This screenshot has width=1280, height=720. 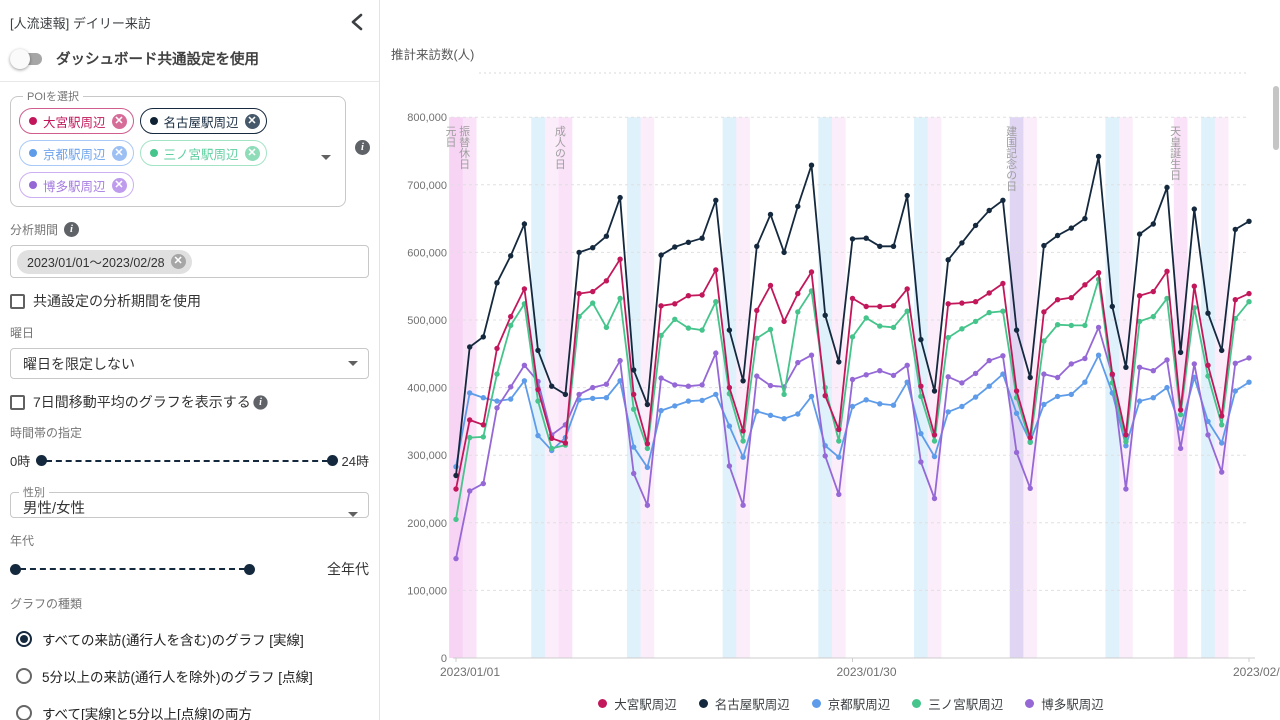 What do you see at coordinates (260, 402) in the screenshot?
I see `moving-average-info-icon: i` at bounding box center [260, 402].